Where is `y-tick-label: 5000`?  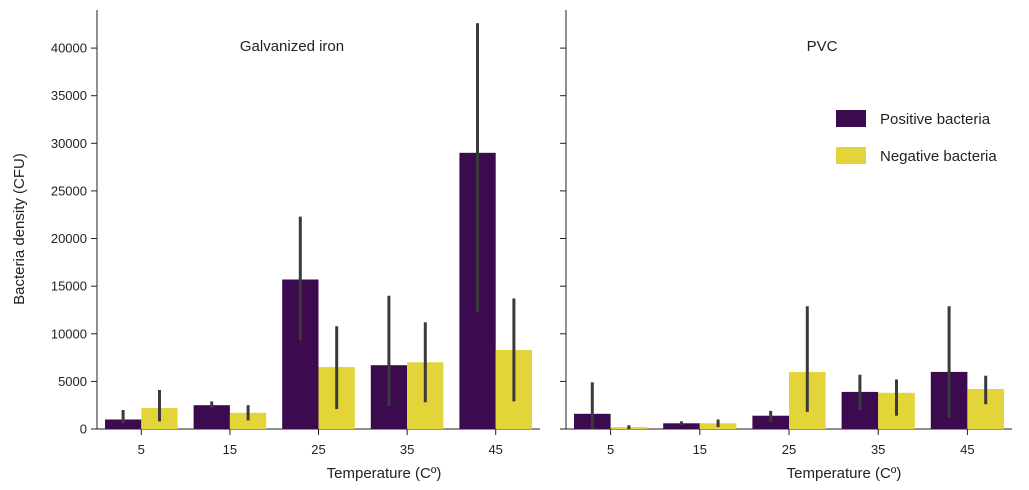 y-tick-label: 5000 is located at coordinates (72, 381).